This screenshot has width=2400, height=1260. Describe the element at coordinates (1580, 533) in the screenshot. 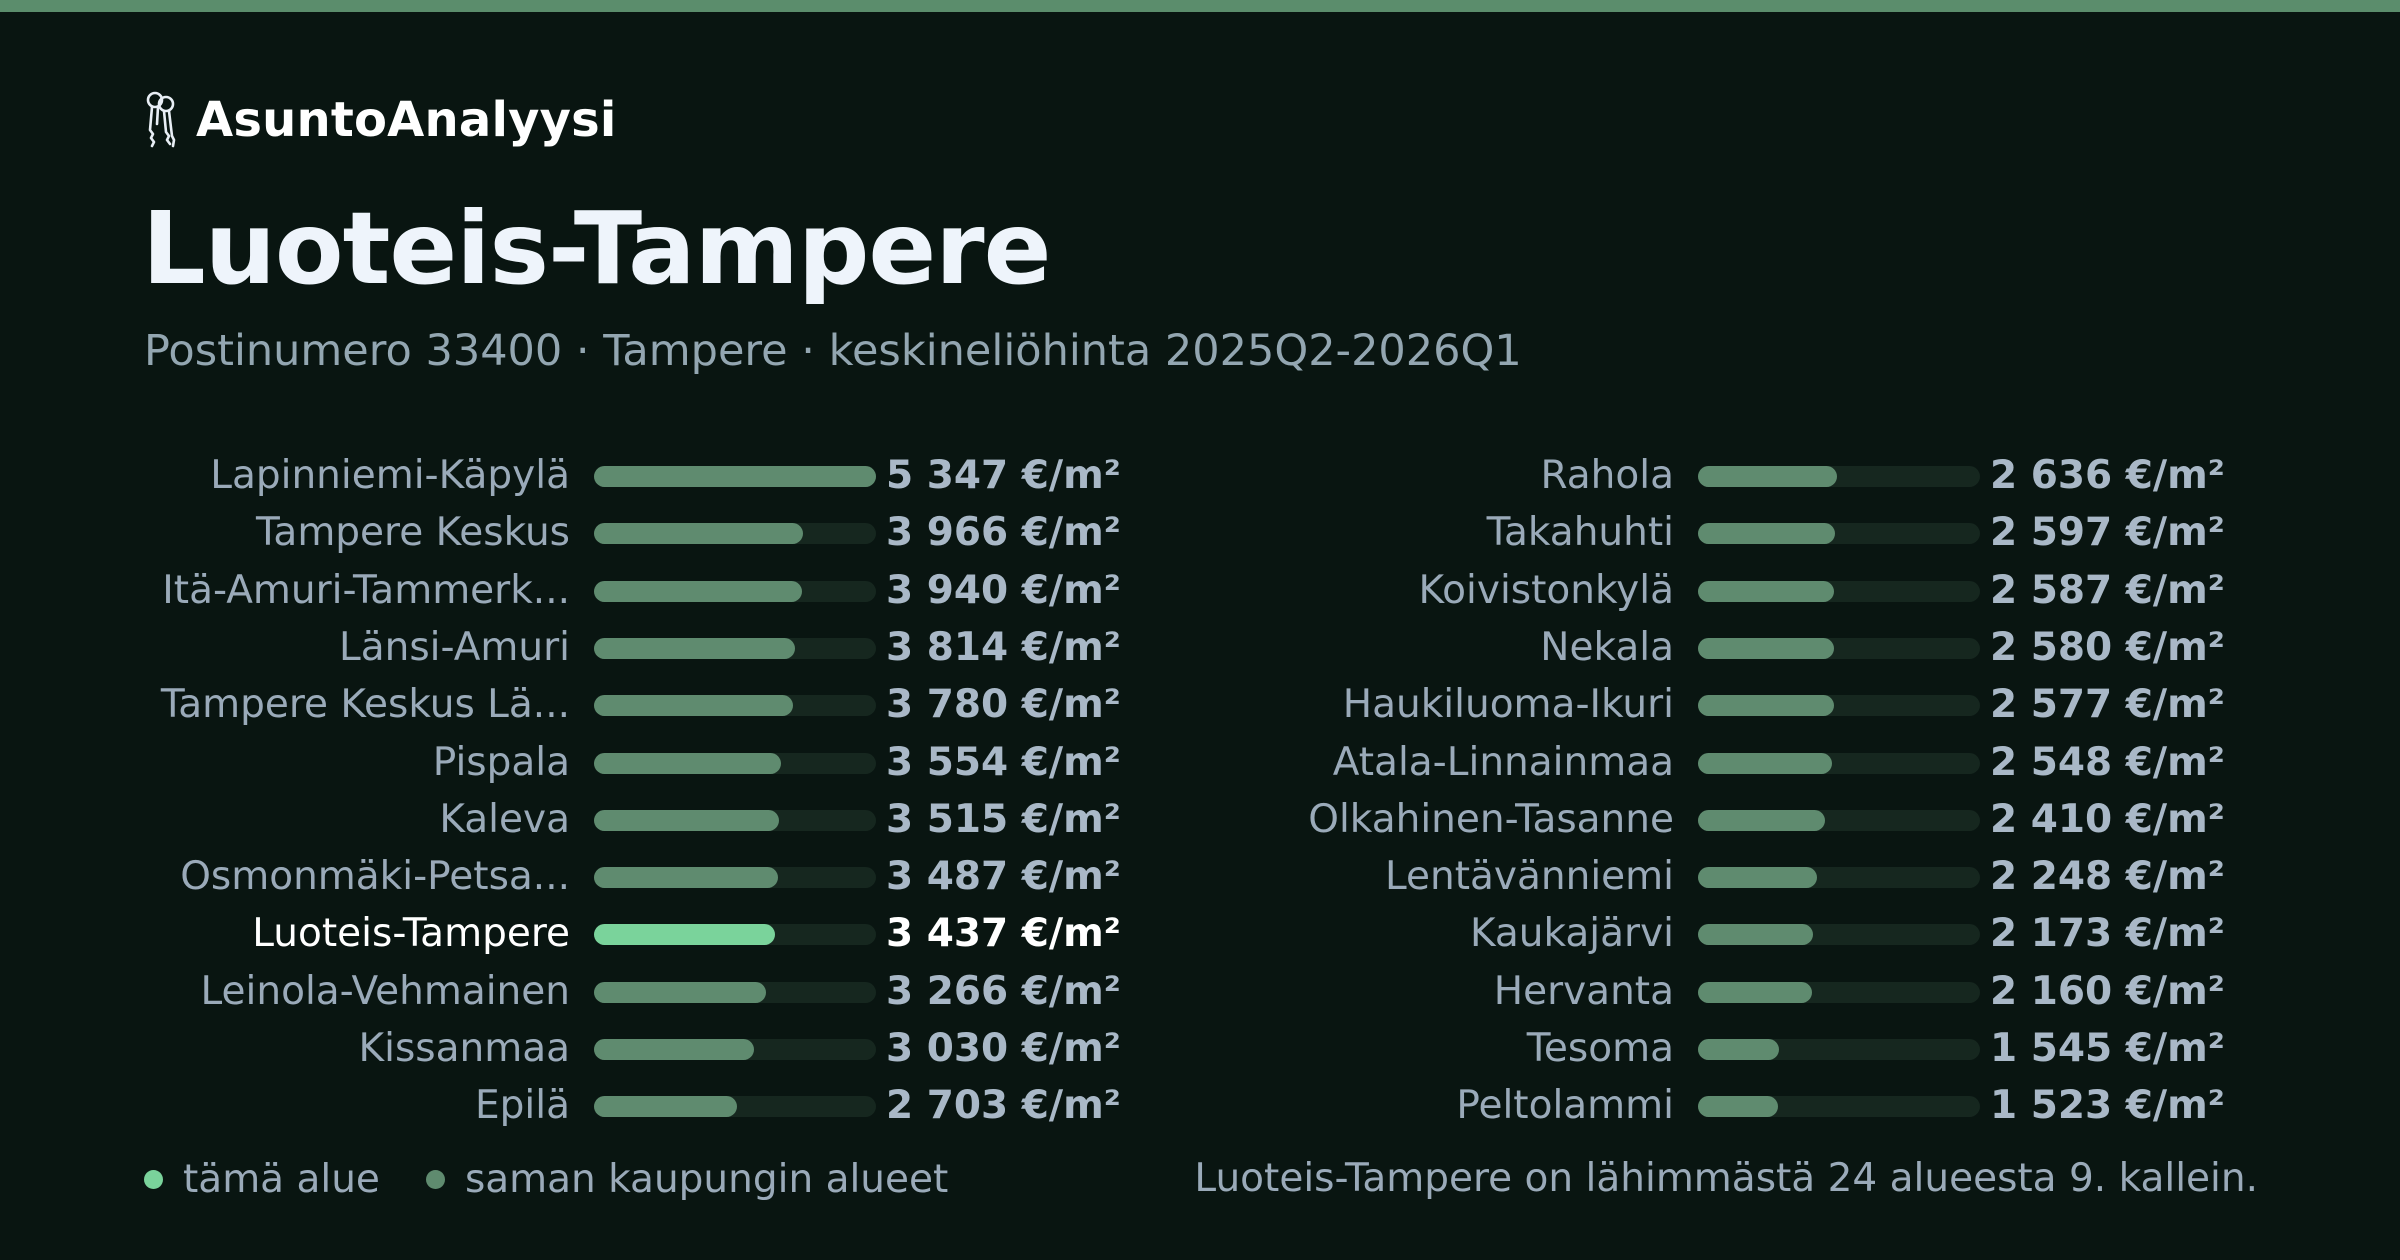

I see `bar-label: Takahuhti` at that location.